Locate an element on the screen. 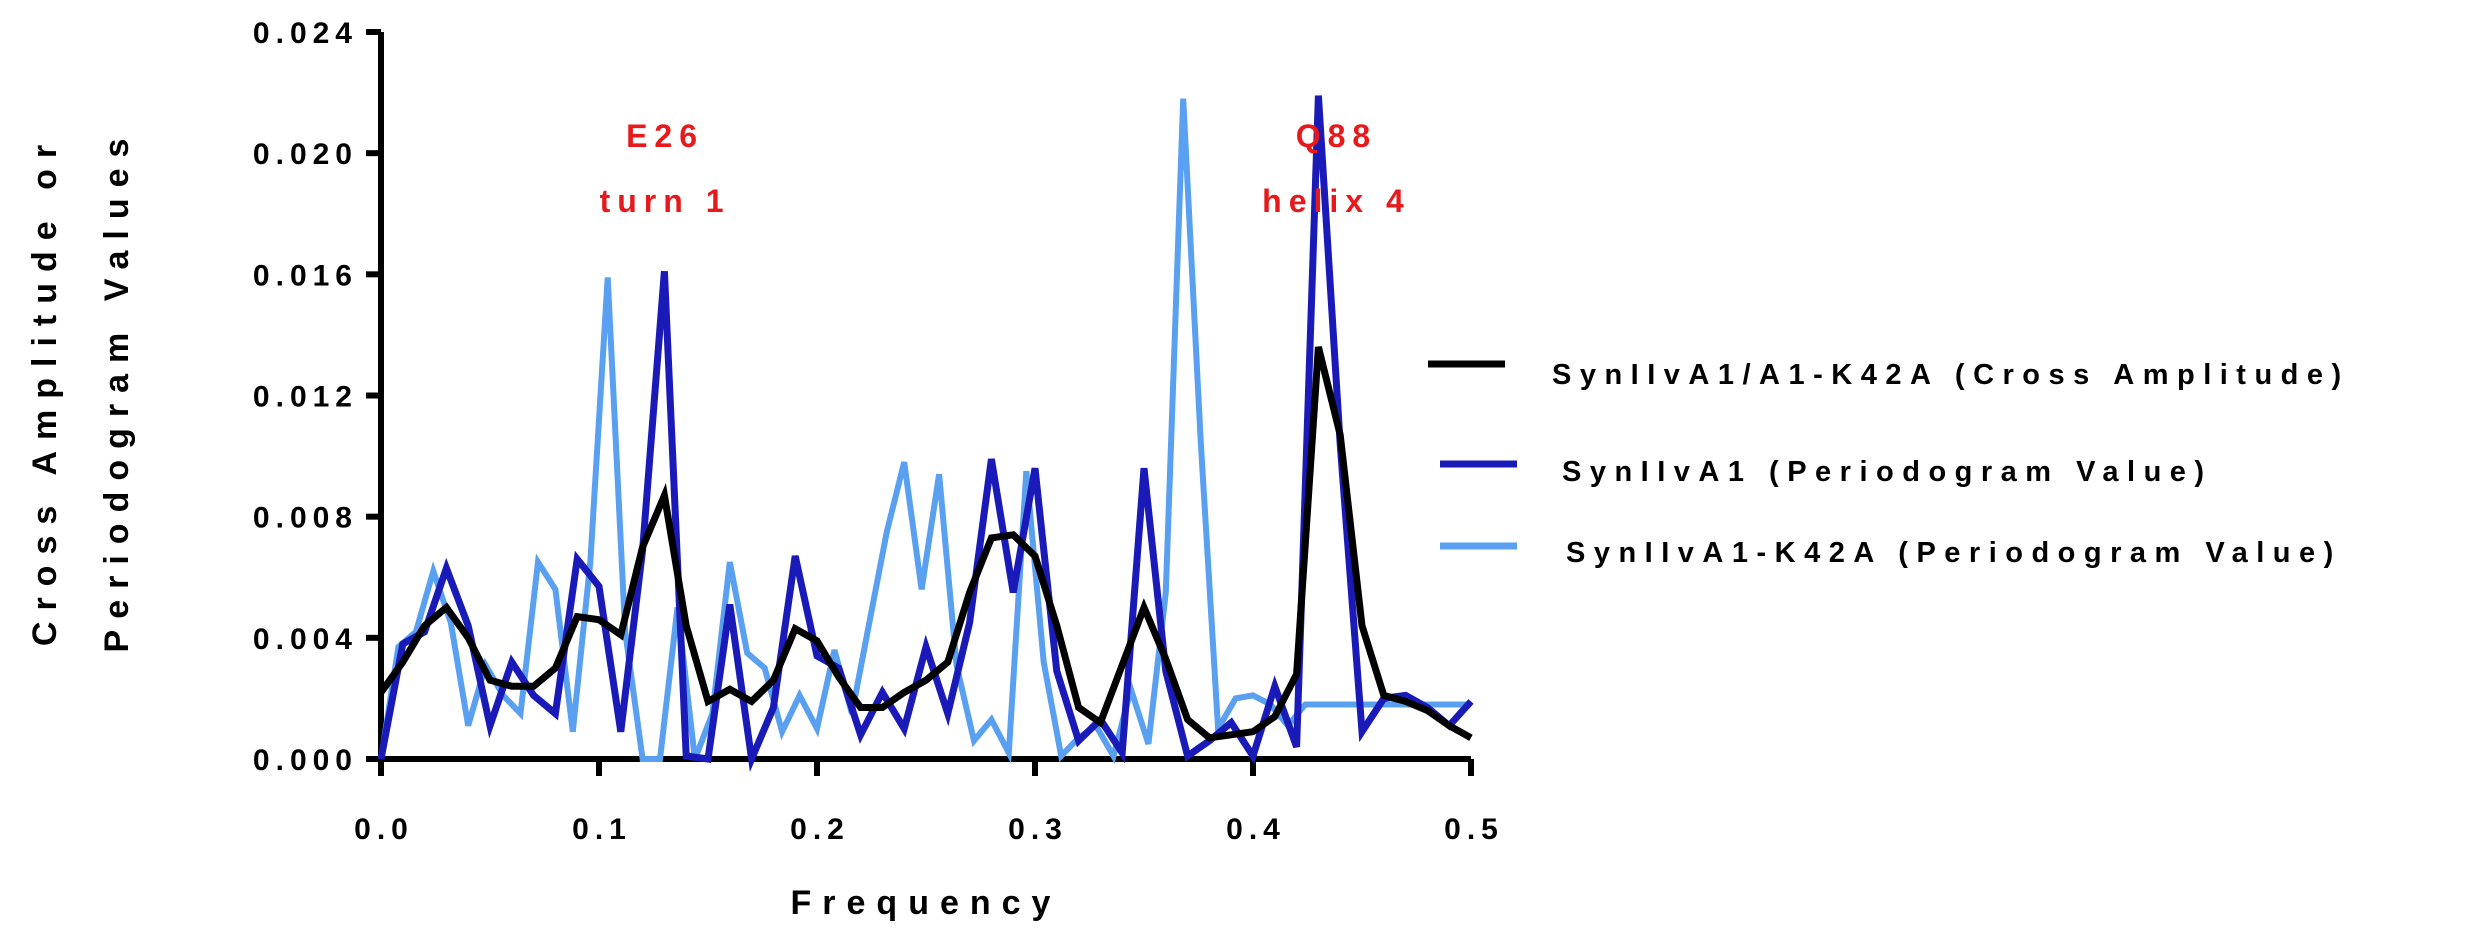 This screenshot has height=939, width=2473. y-tick-label: 0.008 is located at coordinates (305, 518).